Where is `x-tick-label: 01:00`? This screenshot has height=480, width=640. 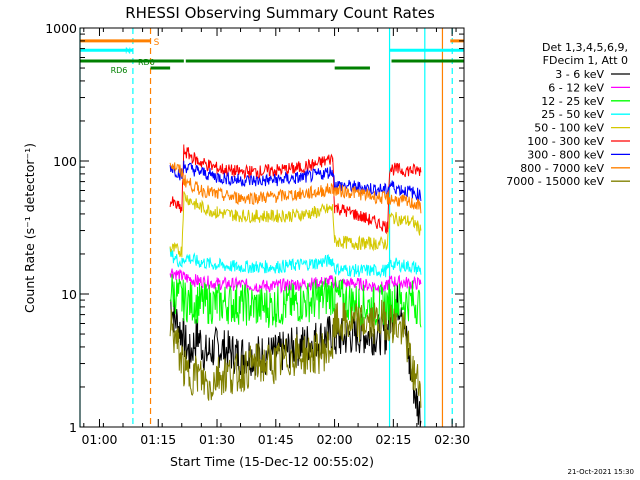
x-tick-label: 01:00 is located at coordinates (99, 439).